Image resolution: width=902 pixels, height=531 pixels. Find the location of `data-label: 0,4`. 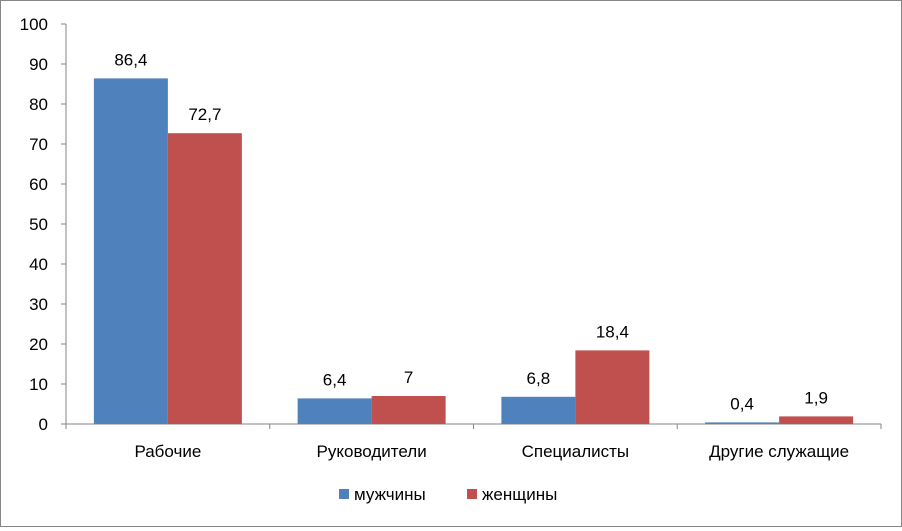

data-label: 0,4 is located at coordinates (742, 403).